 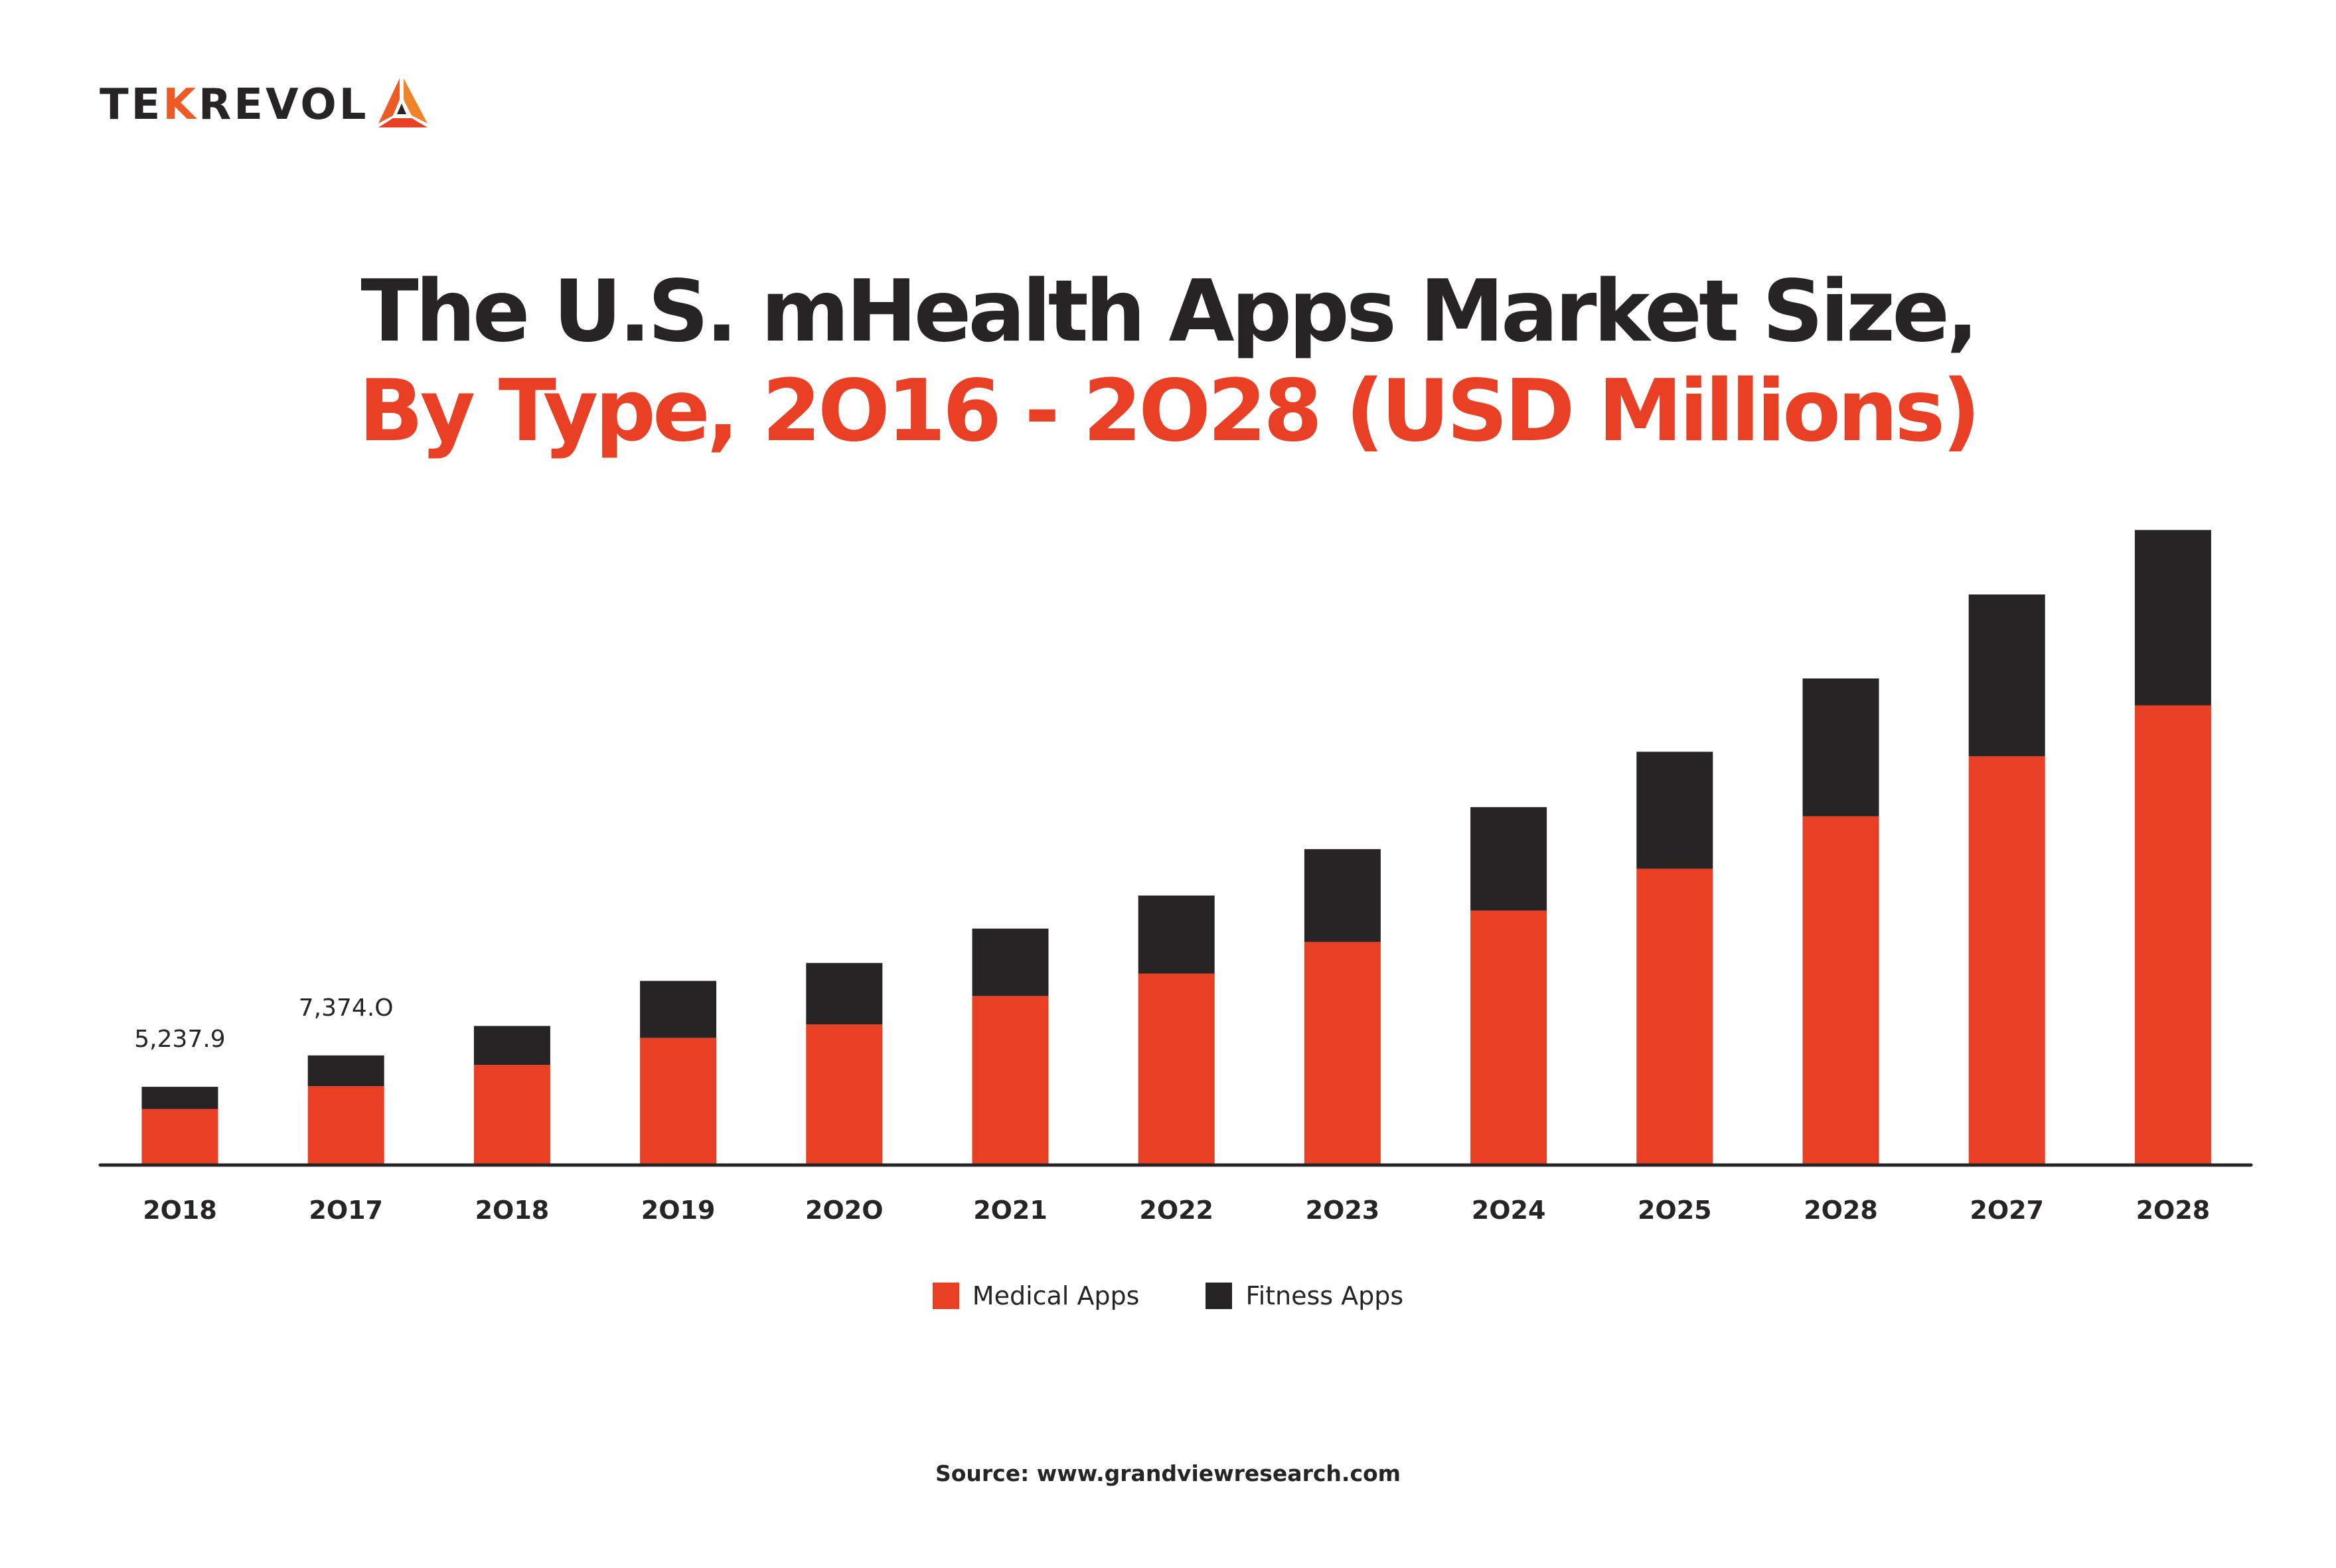 What do you see at coordinates (403, 102) in the screenshot?
I see `logo-triangle-icon` at bounding box center [403, 102].